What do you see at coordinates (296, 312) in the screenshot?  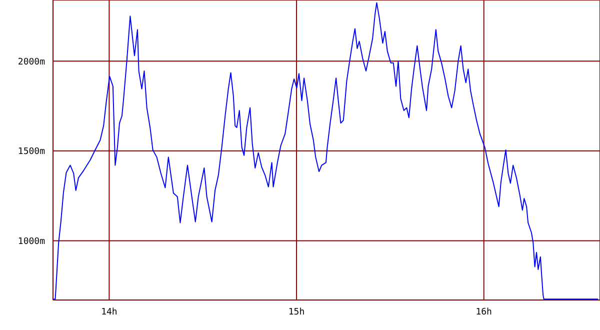 I see `x-tick-label: 15h` at bounding box center [296, 312].